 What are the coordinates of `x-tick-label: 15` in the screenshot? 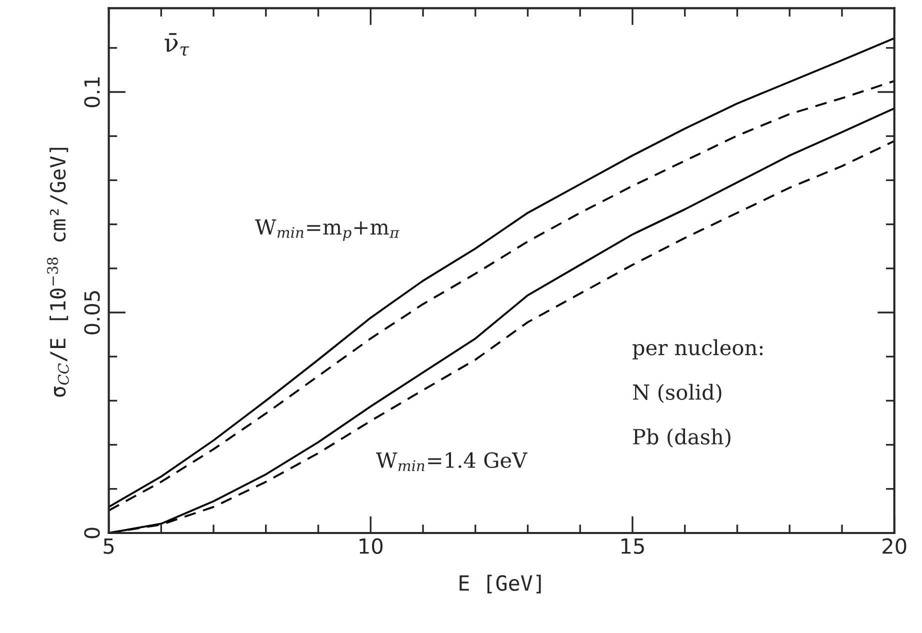 It's located at (633, 546).